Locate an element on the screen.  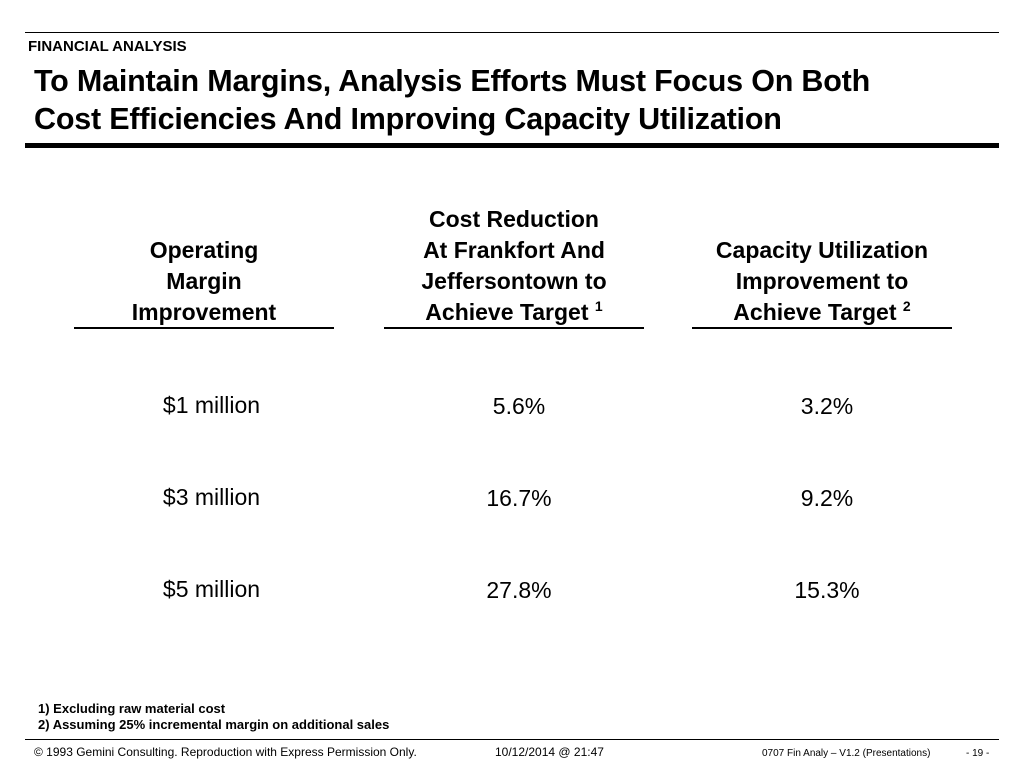
header-line: Capacity Utilization is located at coordinates (822, 250).